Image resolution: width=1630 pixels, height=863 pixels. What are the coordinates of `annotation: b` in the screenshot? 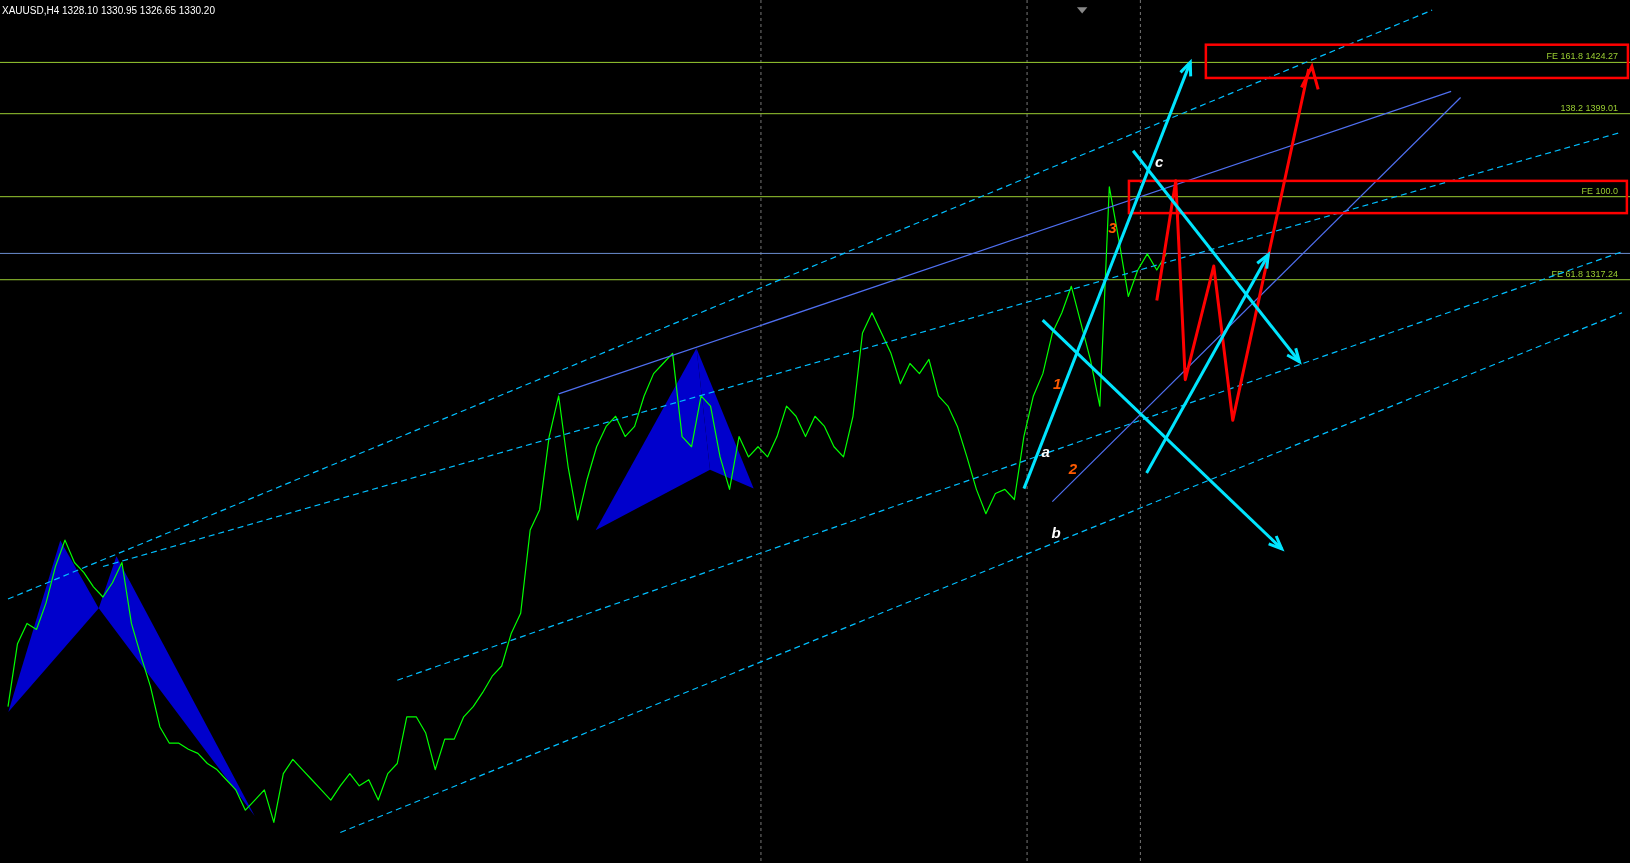 It's located at (1056, 533).